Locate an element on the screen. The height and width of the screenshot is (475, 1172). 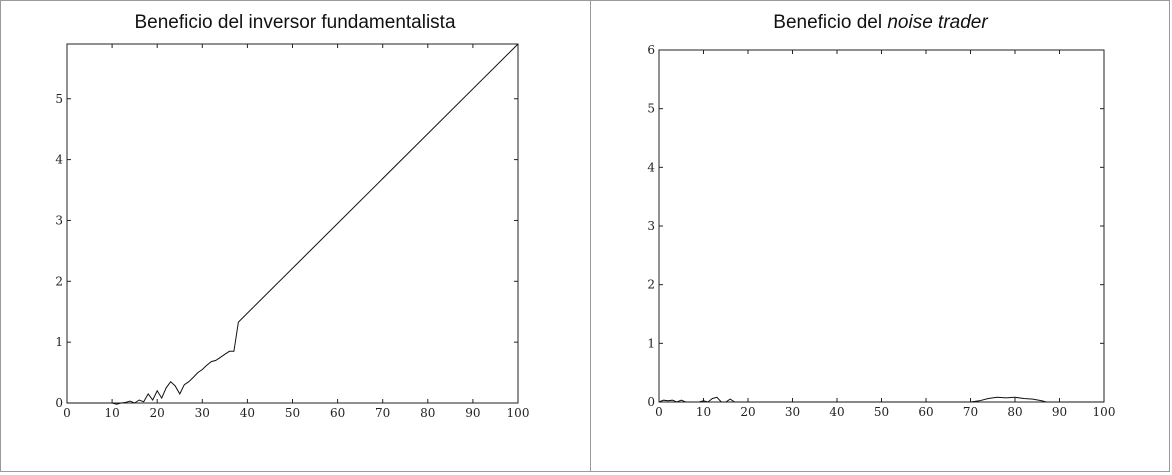
y-tick-label-noise: 3 is located at coordinates (651, 226).